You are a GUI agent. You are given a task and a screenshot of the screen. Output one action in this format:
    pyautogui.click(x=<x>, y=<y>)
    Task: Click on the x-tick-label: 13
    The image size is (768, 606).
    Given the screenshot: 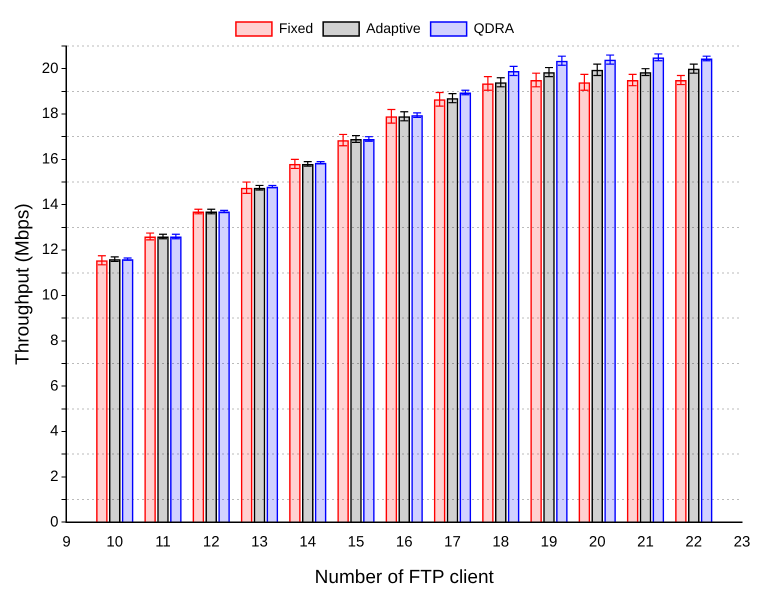 What is the action you would take?
    pyautogui.click(x=259, y=541)
    